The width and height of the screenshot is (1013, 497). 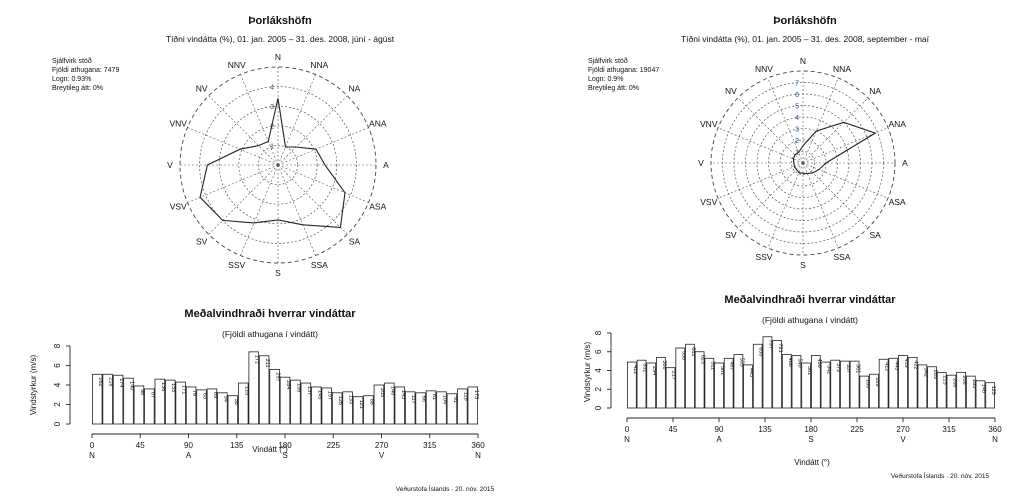 I want to click on bar-count-label: 540, so click(x=799, y=363).